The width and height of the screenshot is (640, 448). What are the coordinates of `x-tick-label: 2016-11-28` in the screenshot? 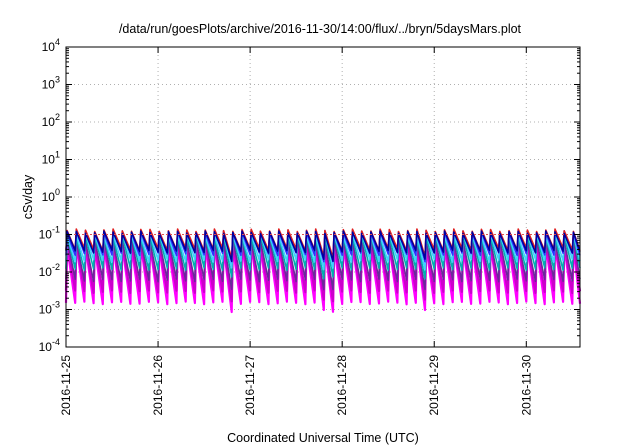 It's located at (342, 385).